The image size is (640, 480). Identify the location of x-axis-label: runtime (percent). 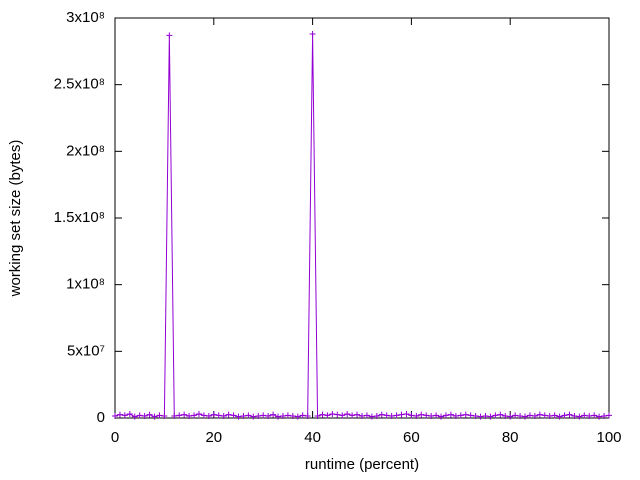
(362, 464).